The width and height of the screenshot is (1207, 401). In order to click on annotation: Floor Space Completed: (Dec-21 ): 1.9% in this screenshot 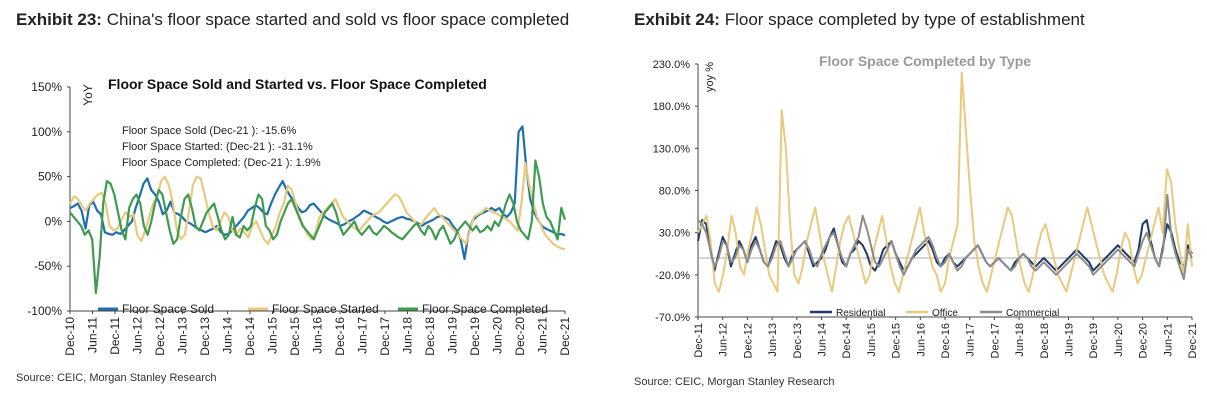, I will do `click(221, 163)`.